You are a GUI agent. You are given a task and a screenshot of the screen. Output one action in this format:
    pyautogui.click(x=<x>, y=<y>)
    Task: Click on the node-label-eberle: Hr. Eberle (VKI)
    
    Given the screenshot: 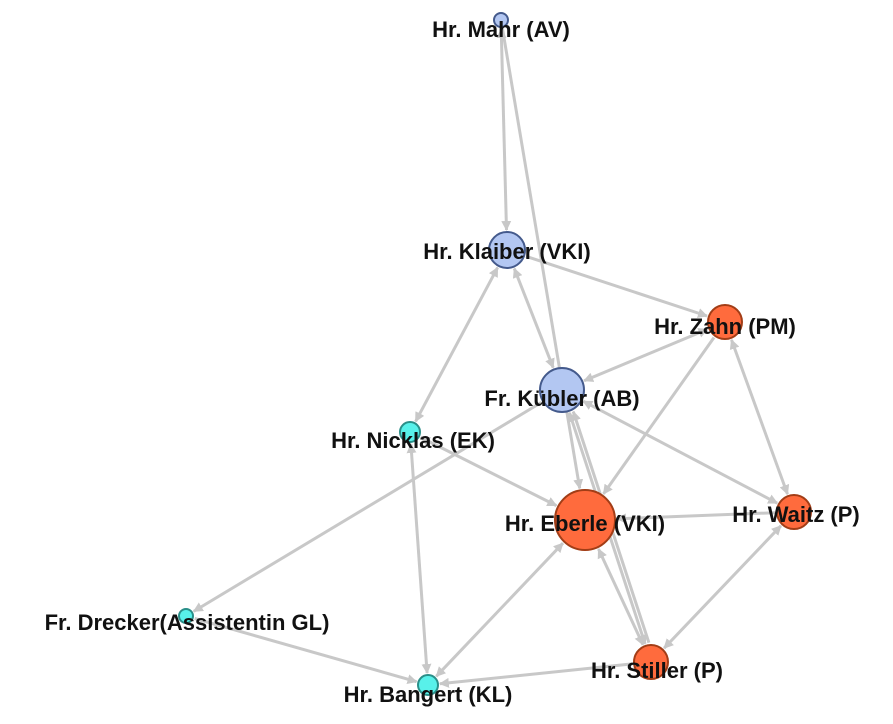 What is the action you would take?
    pyautogui.click(x=585, y=523)
    